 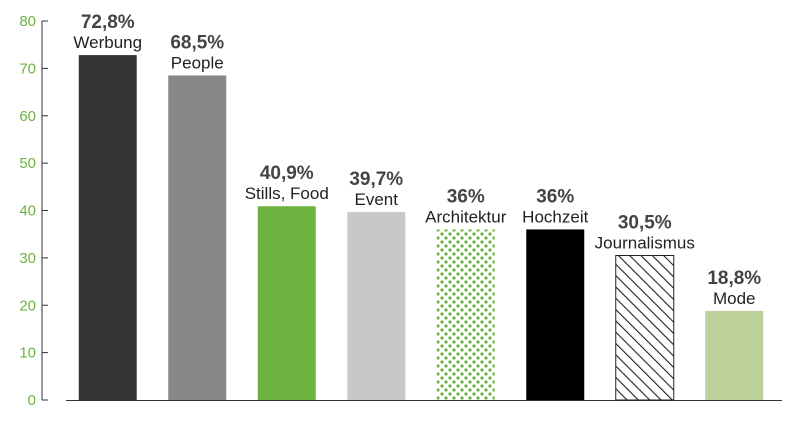 I want to click on category-label: Werbung, so click(x=107, y=42).